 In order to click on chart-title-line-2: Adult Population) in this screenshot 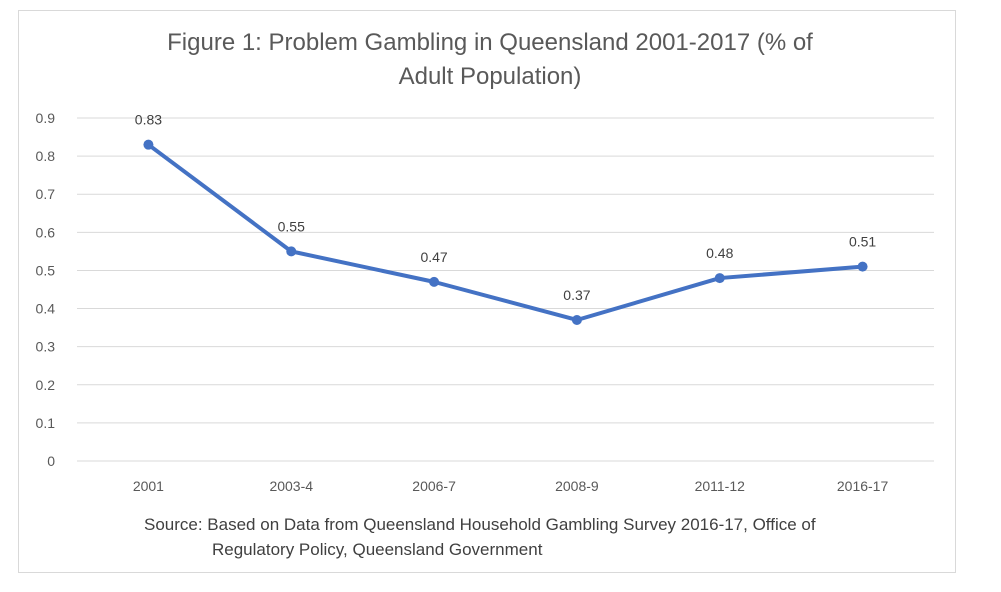, I will do `click(490, 76)`.